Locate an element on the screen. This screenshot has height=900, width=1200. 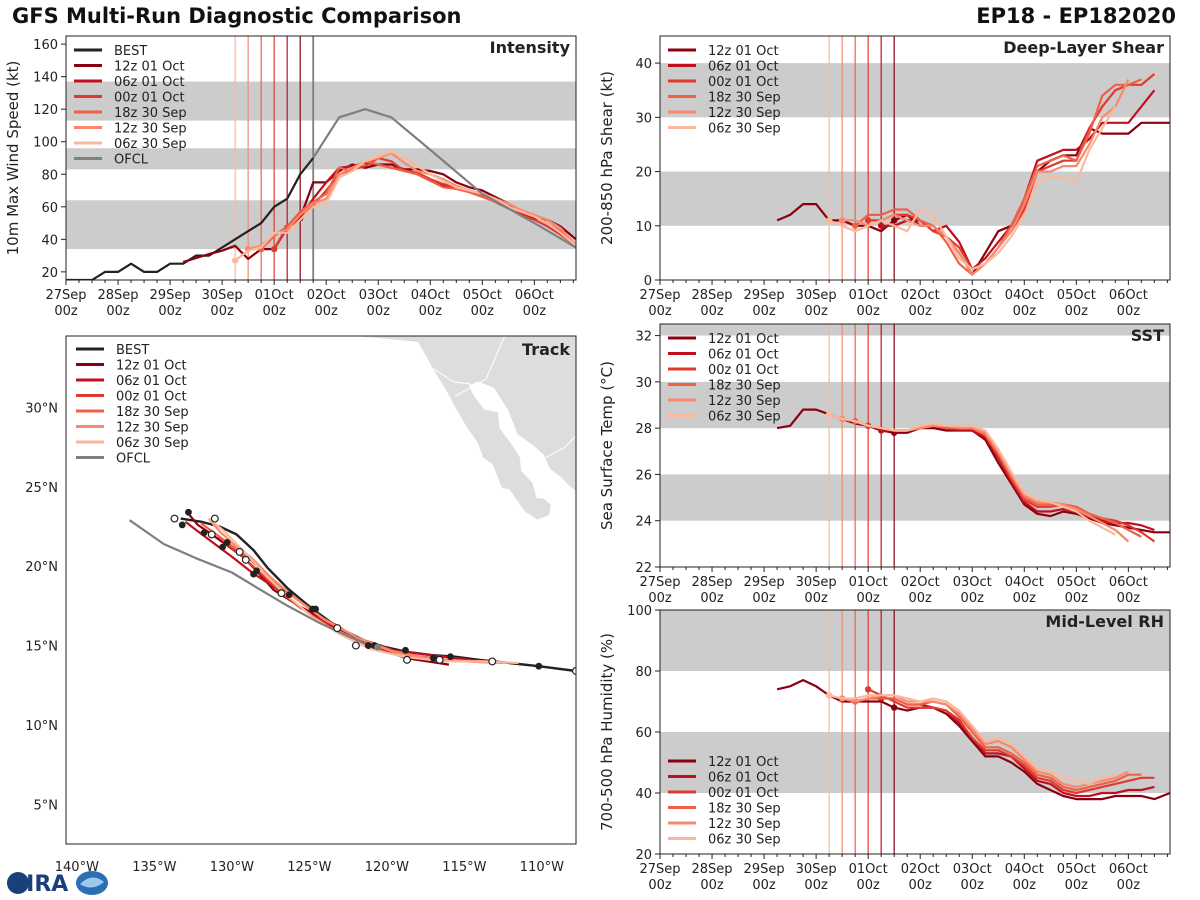
figure-title: GFS Multi-Run Diagnostic Comparison is located at coordinates (237, 16).